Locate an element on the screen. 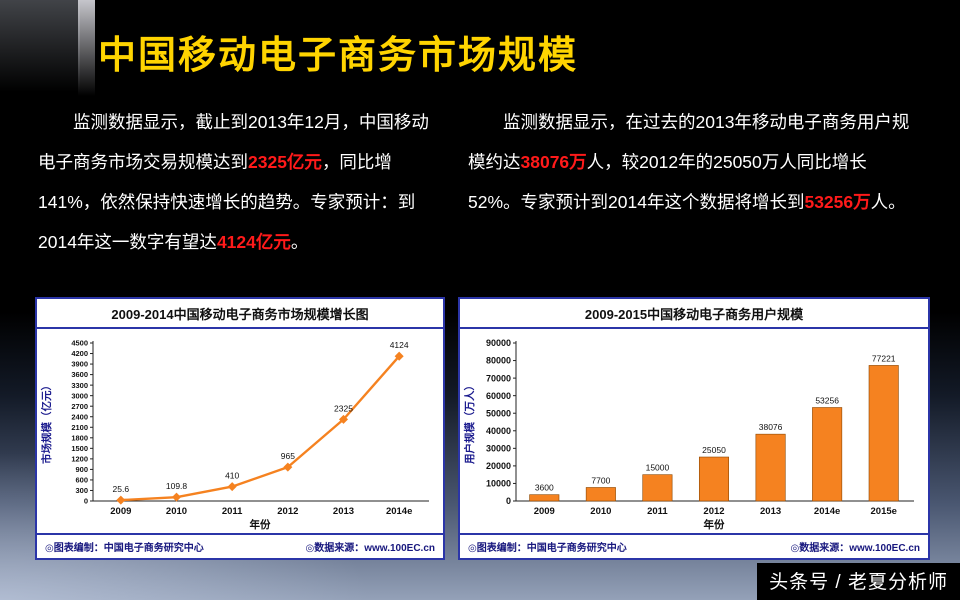 This screenshot has width=960, height=600. svg-text: 7700 is located at coordinates (600, 480).